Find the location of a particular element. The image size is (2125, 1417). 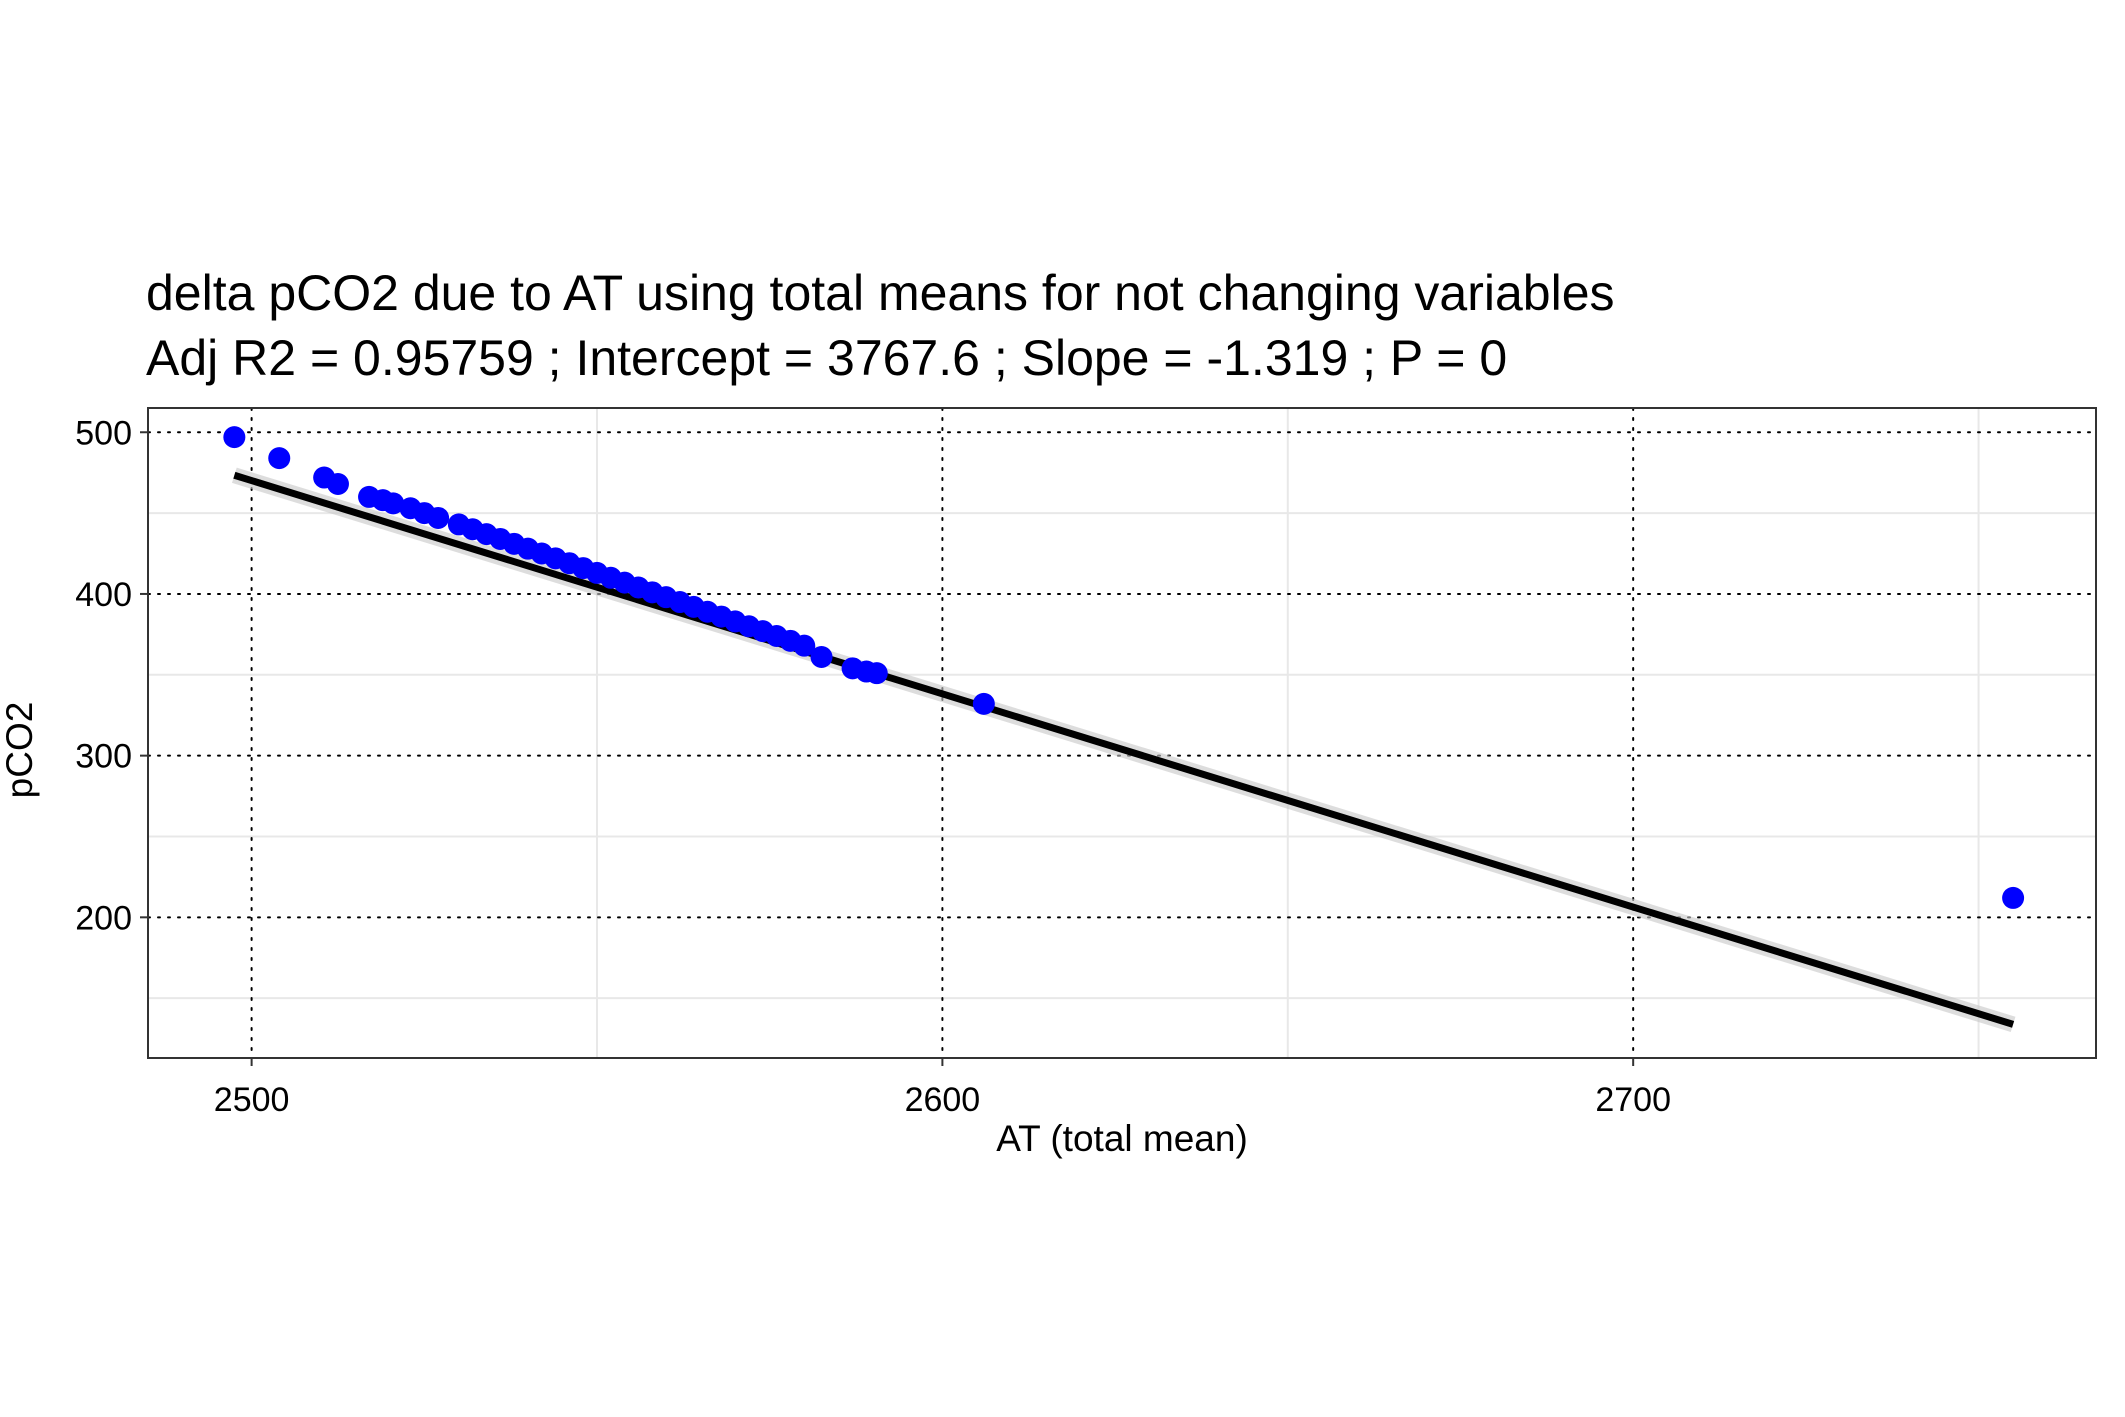

y-axis-title: pCO2 is located at coordinates (20, 750).